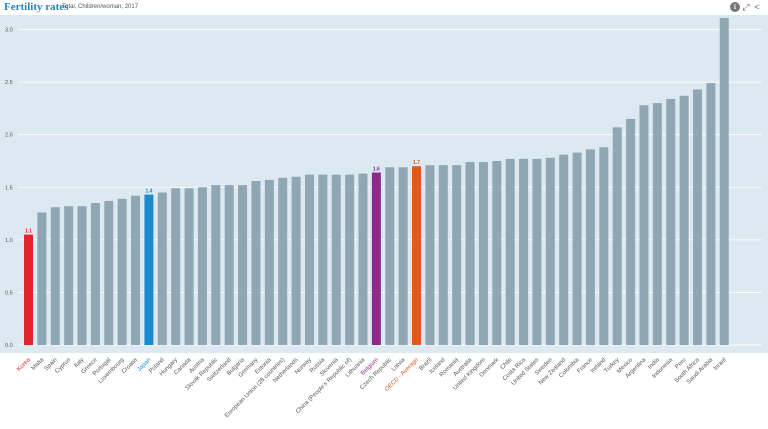 The width and height of the screenshot is (768, 429). Describe the element at coordinates (376, 170) in the screenshot. I see `data-label: 1.6` at that location.